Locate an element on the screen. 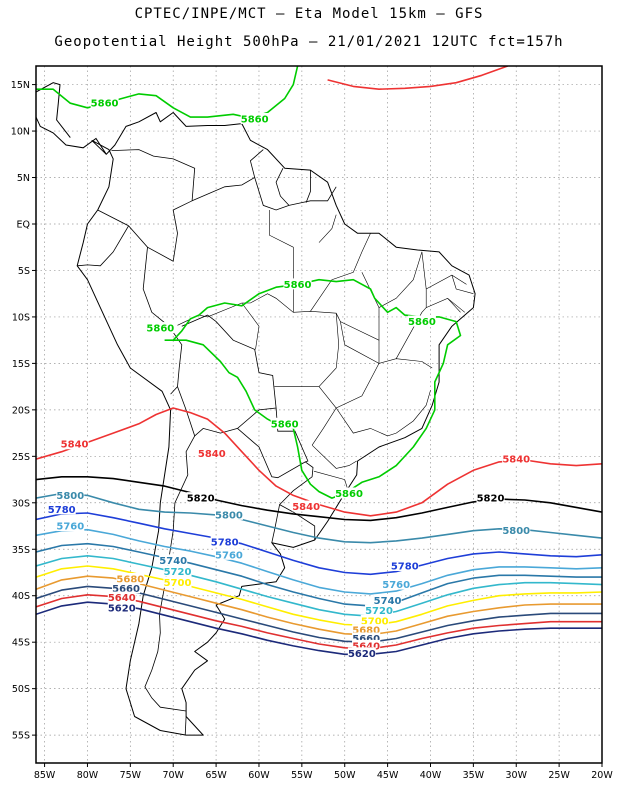  lat-tick-label: 5S is located at coordinates (24, 271).